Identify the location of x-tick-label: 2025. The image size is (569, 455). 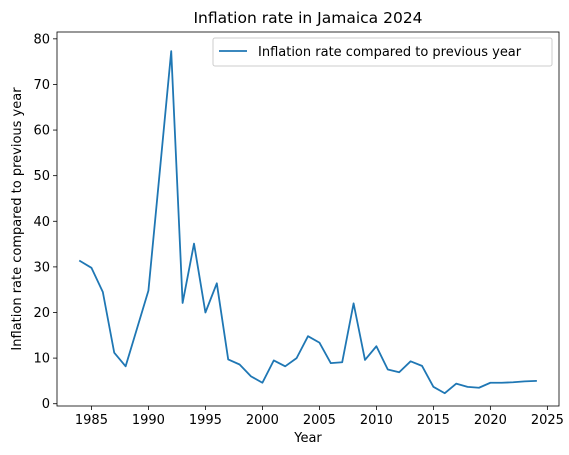
(547, 420).